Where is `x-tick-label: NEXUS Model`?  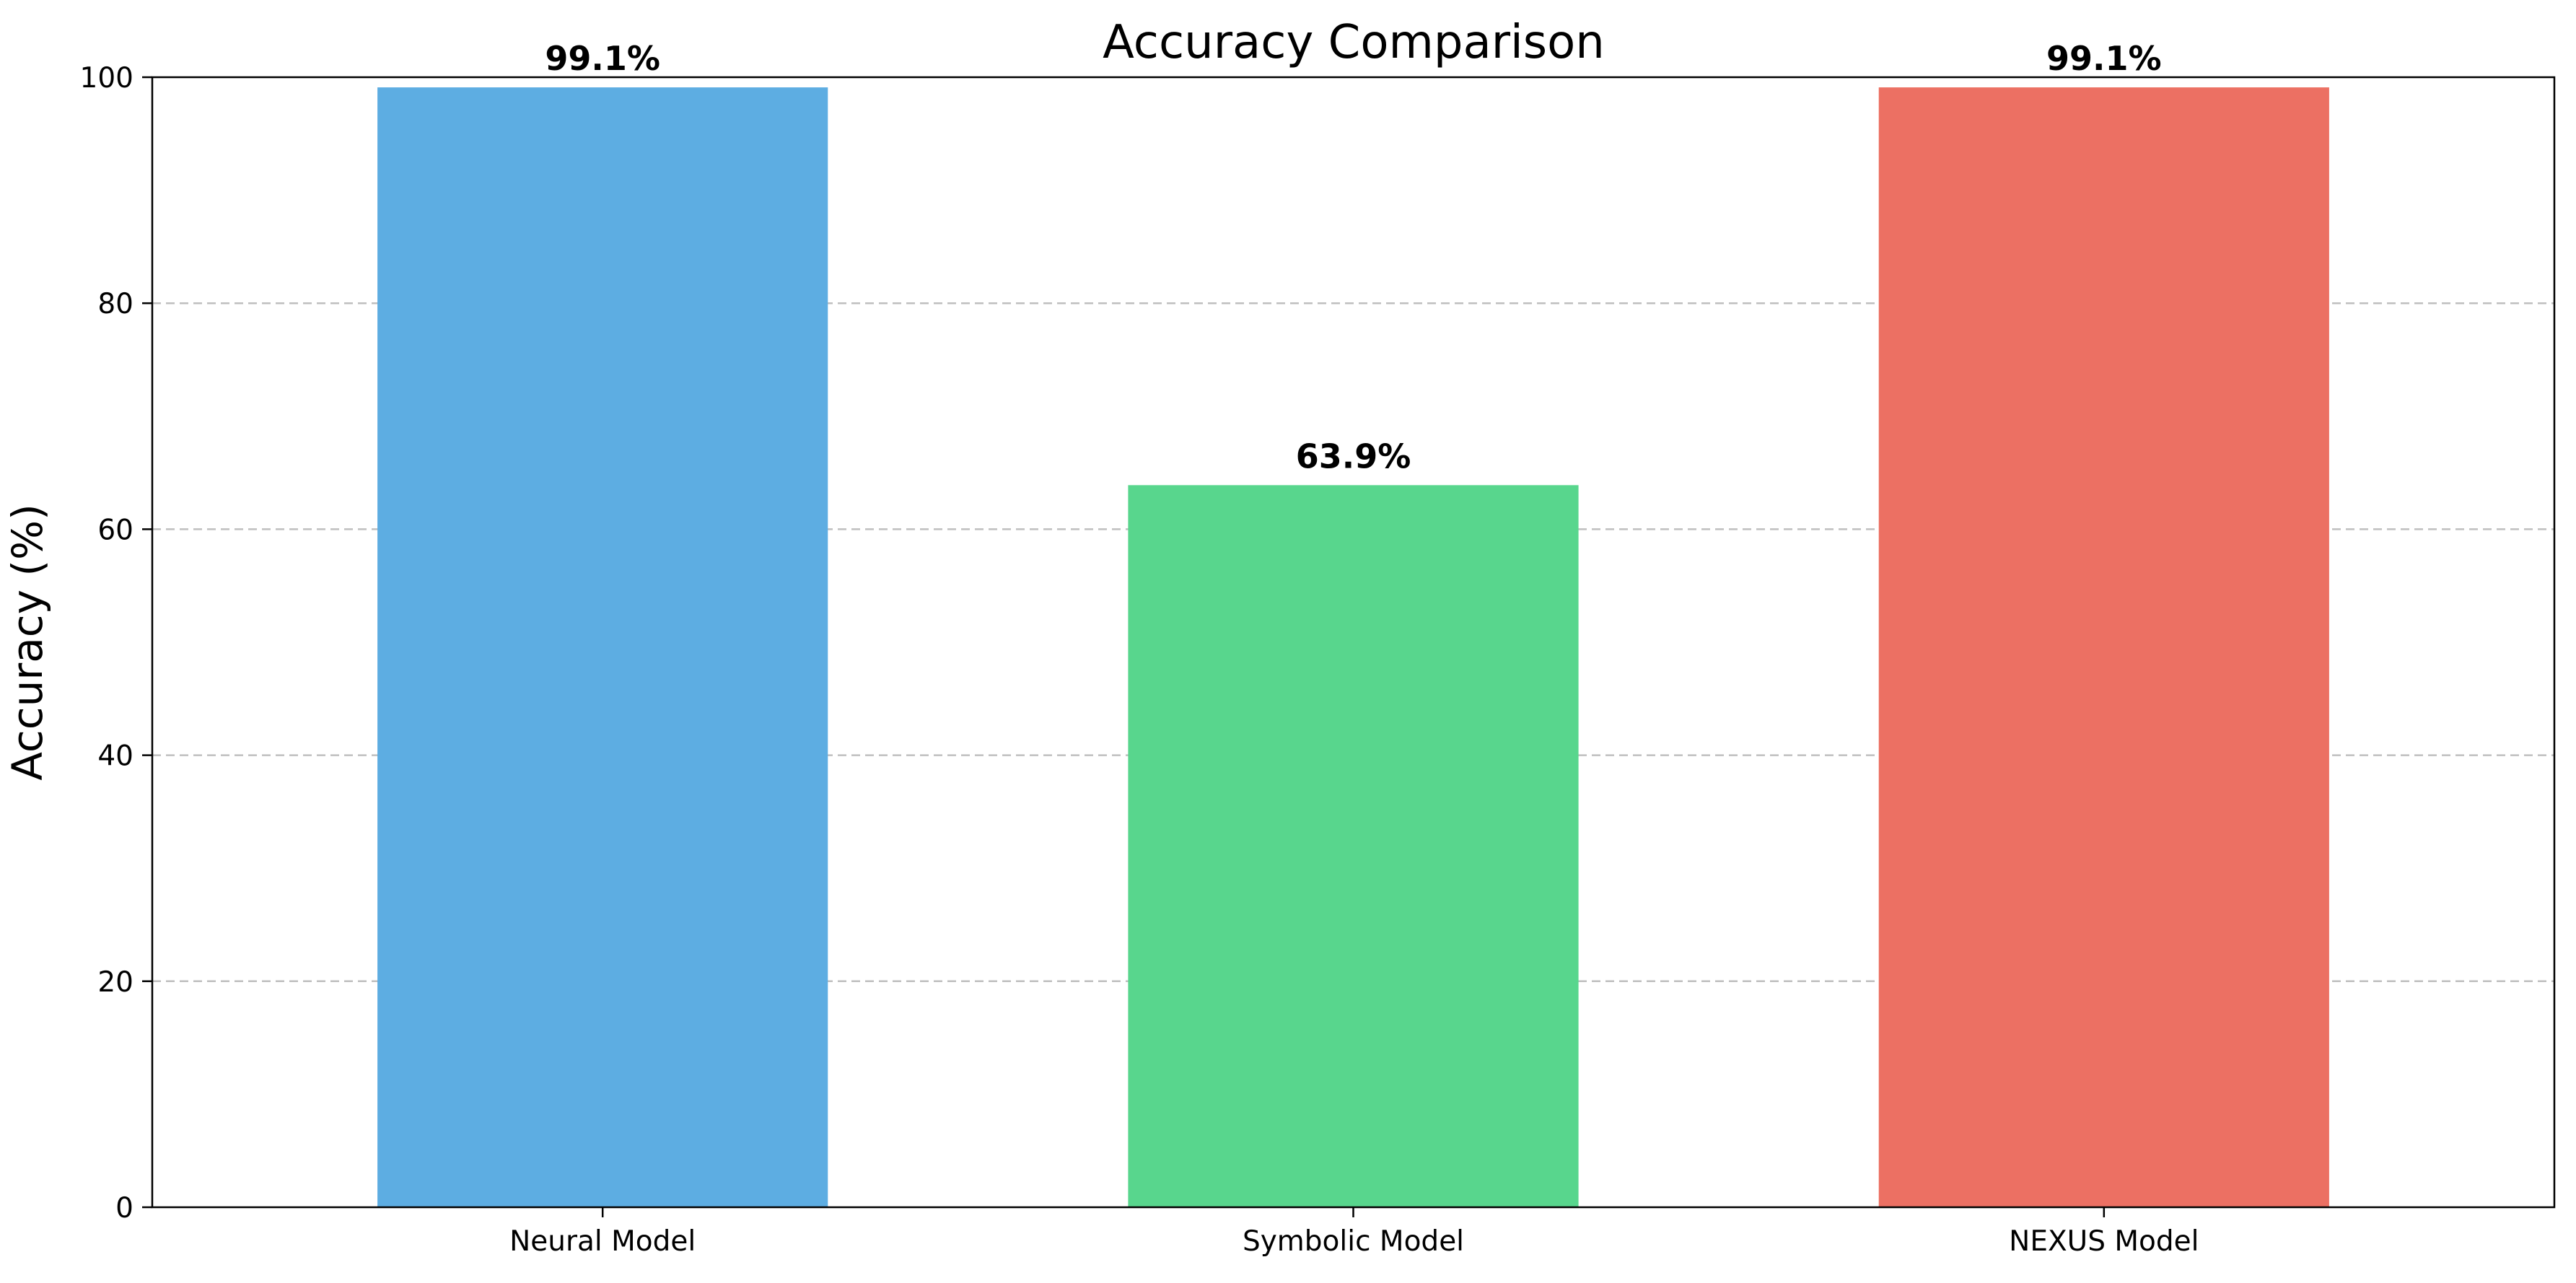 x-tick-label: NEXUS Model is located at coordinates (2104, 1242).